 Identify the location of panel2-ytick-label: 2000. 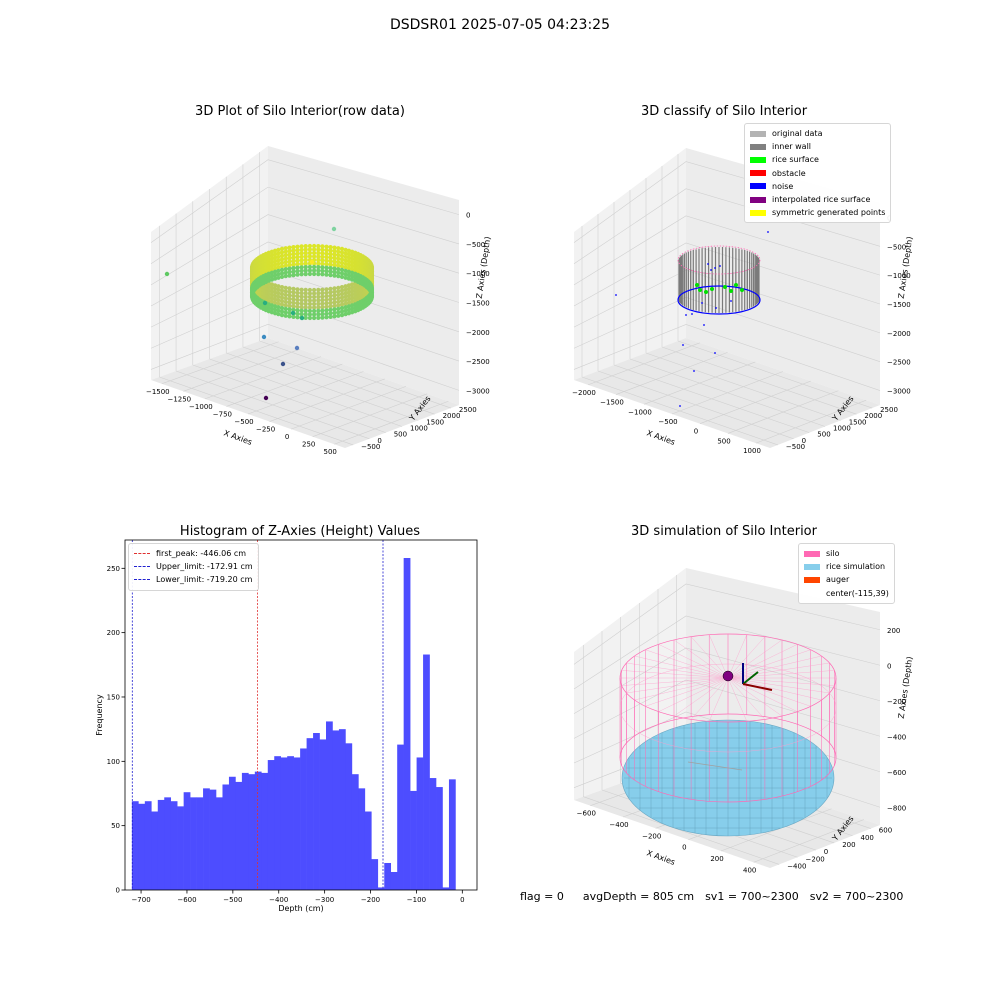
(873, 416).